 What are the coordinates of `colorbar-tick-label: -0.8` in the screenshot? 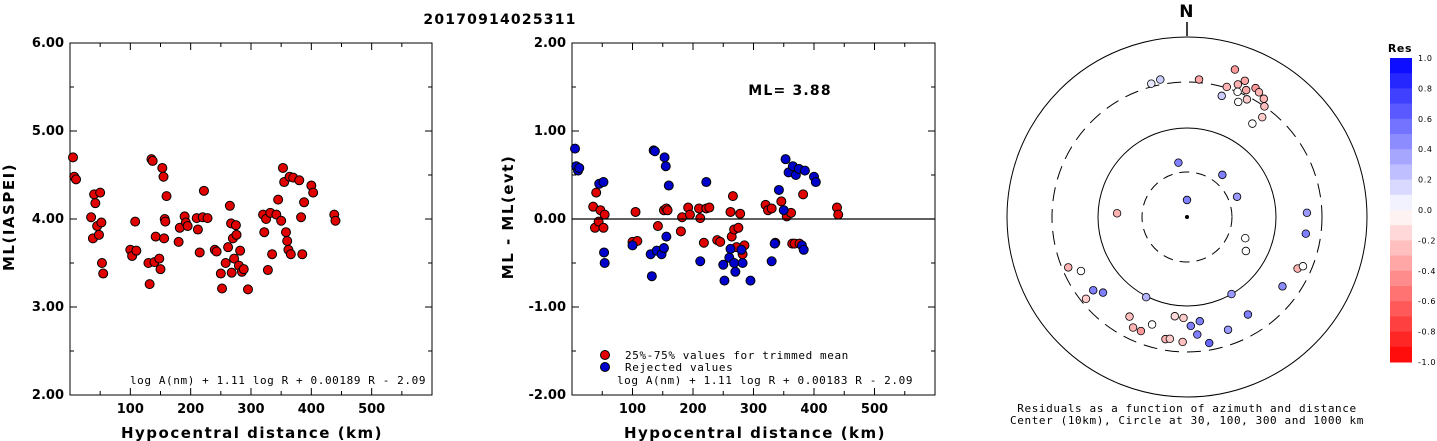 It's located at (1427, 332).